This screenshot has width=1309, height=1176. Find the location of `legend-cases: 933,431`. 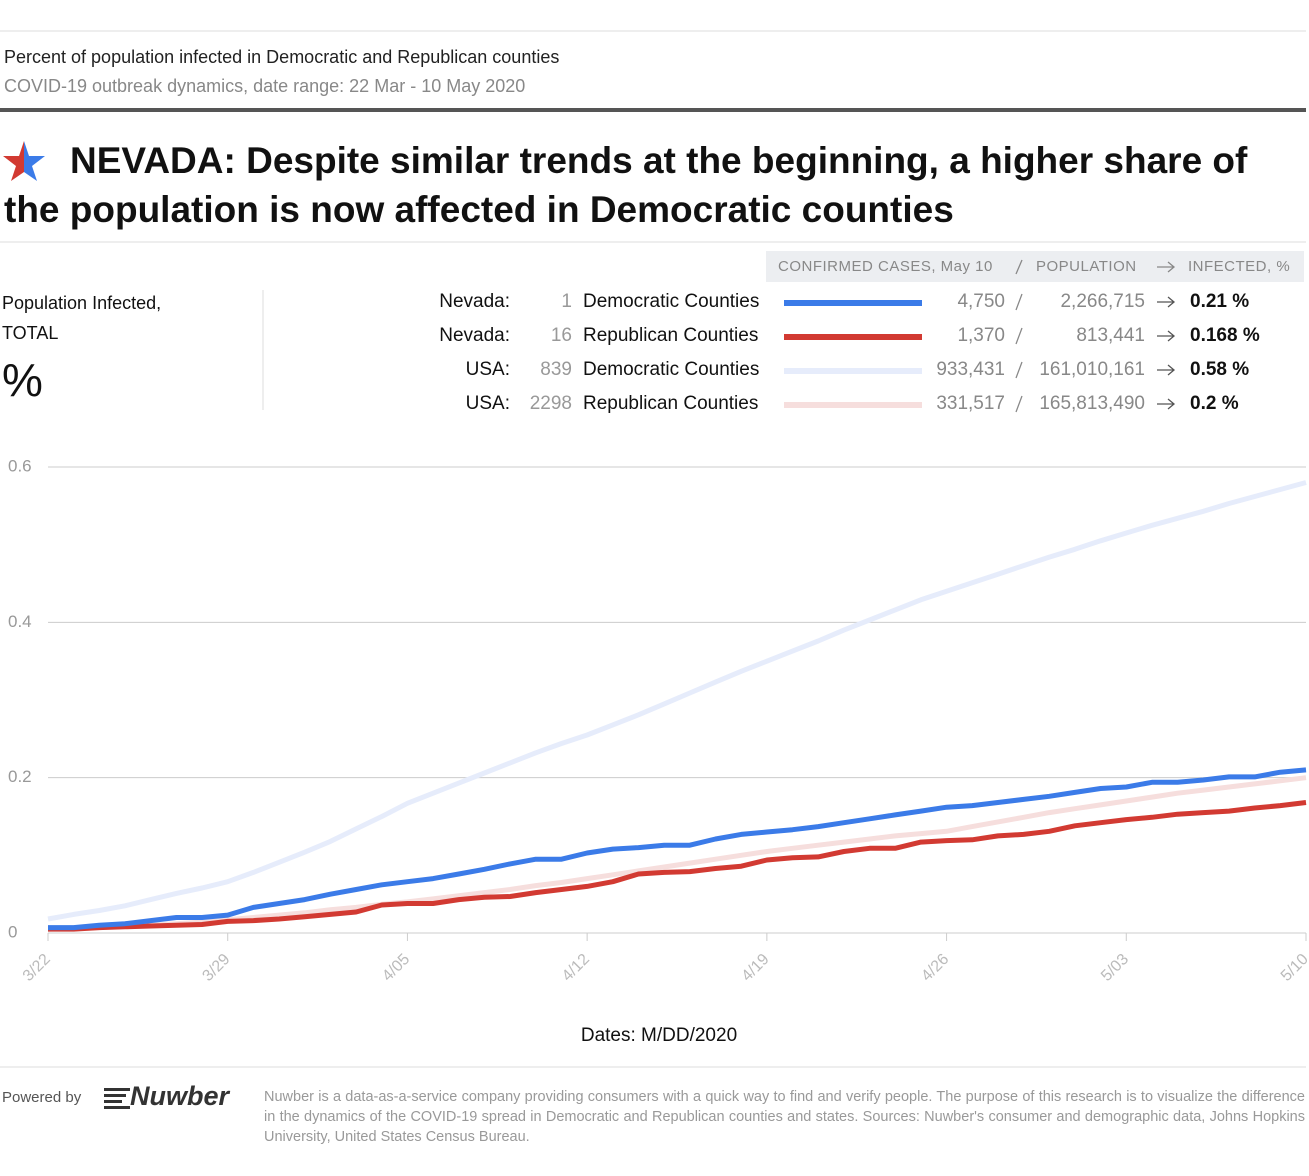

legend-cases: 933,431 is located at coordinates (970, 369).